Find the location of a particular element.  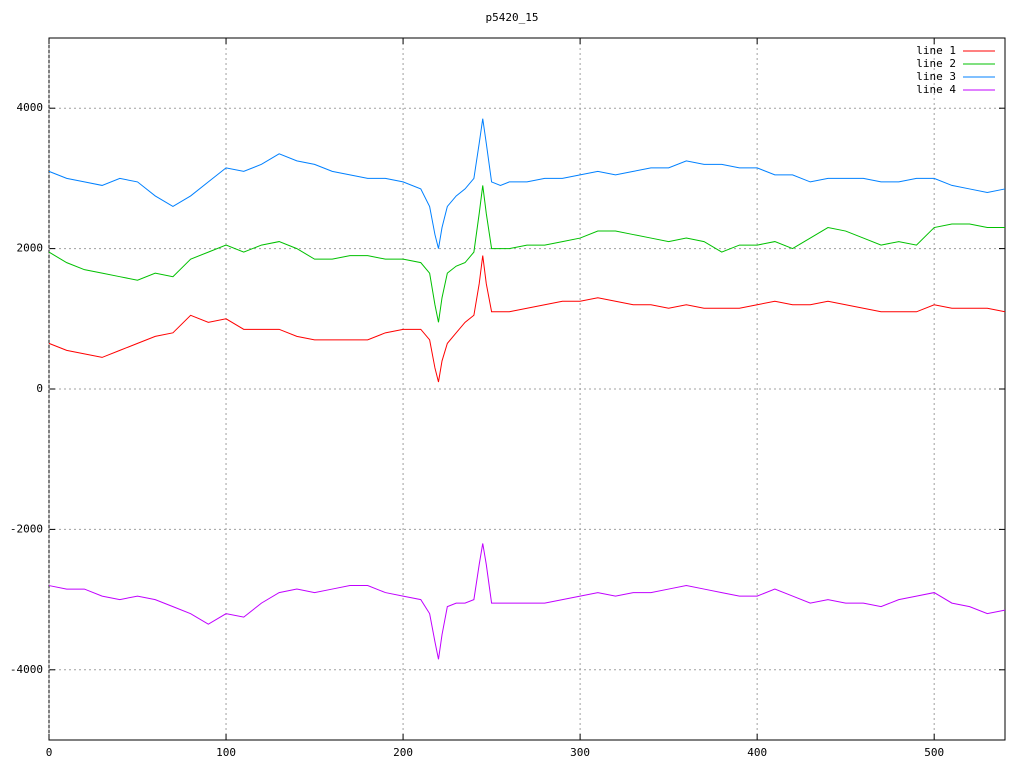

legend-label: line 3 is located at coordinates (936, 76).